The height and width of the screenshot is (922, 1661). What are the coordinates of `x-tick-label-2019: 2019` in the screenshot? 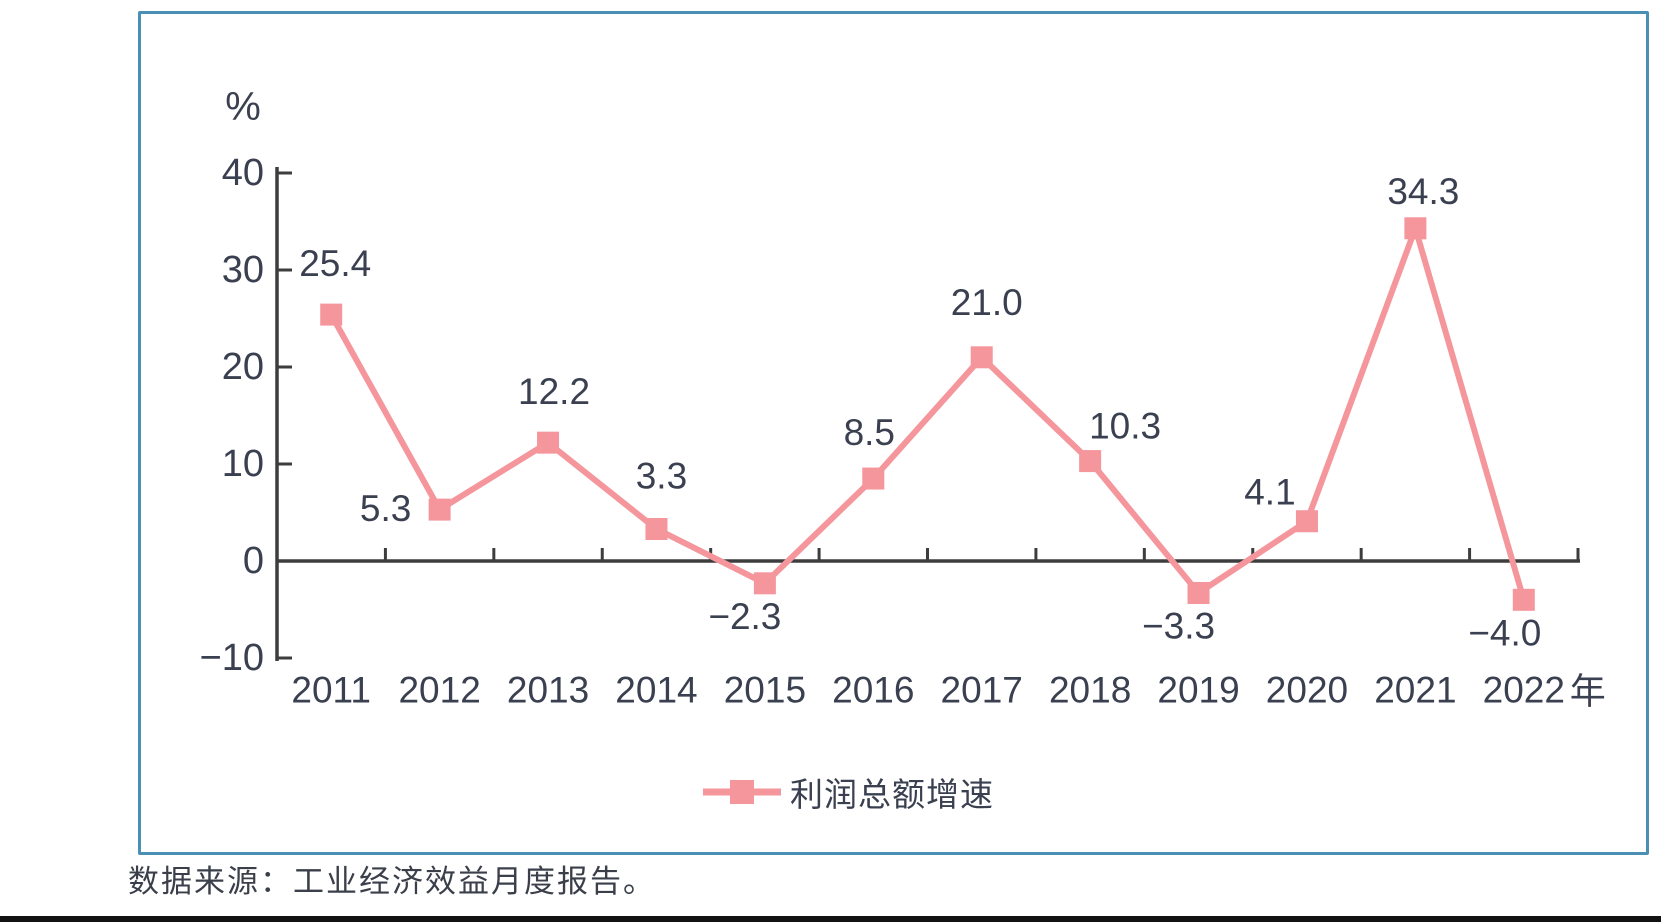 It's located at (1198, 690).